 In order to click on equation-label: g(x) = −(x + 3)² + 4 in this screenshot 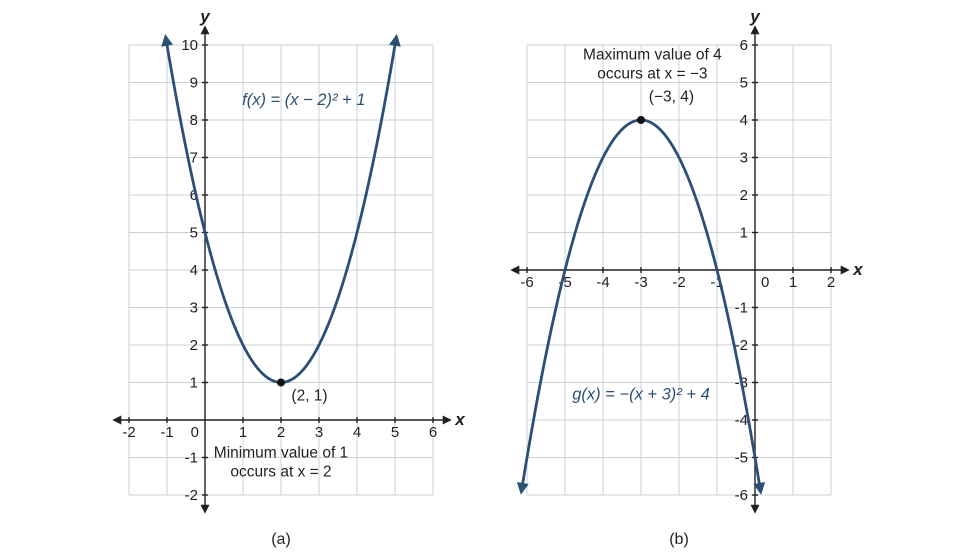, I will do `click(641, 394)`.